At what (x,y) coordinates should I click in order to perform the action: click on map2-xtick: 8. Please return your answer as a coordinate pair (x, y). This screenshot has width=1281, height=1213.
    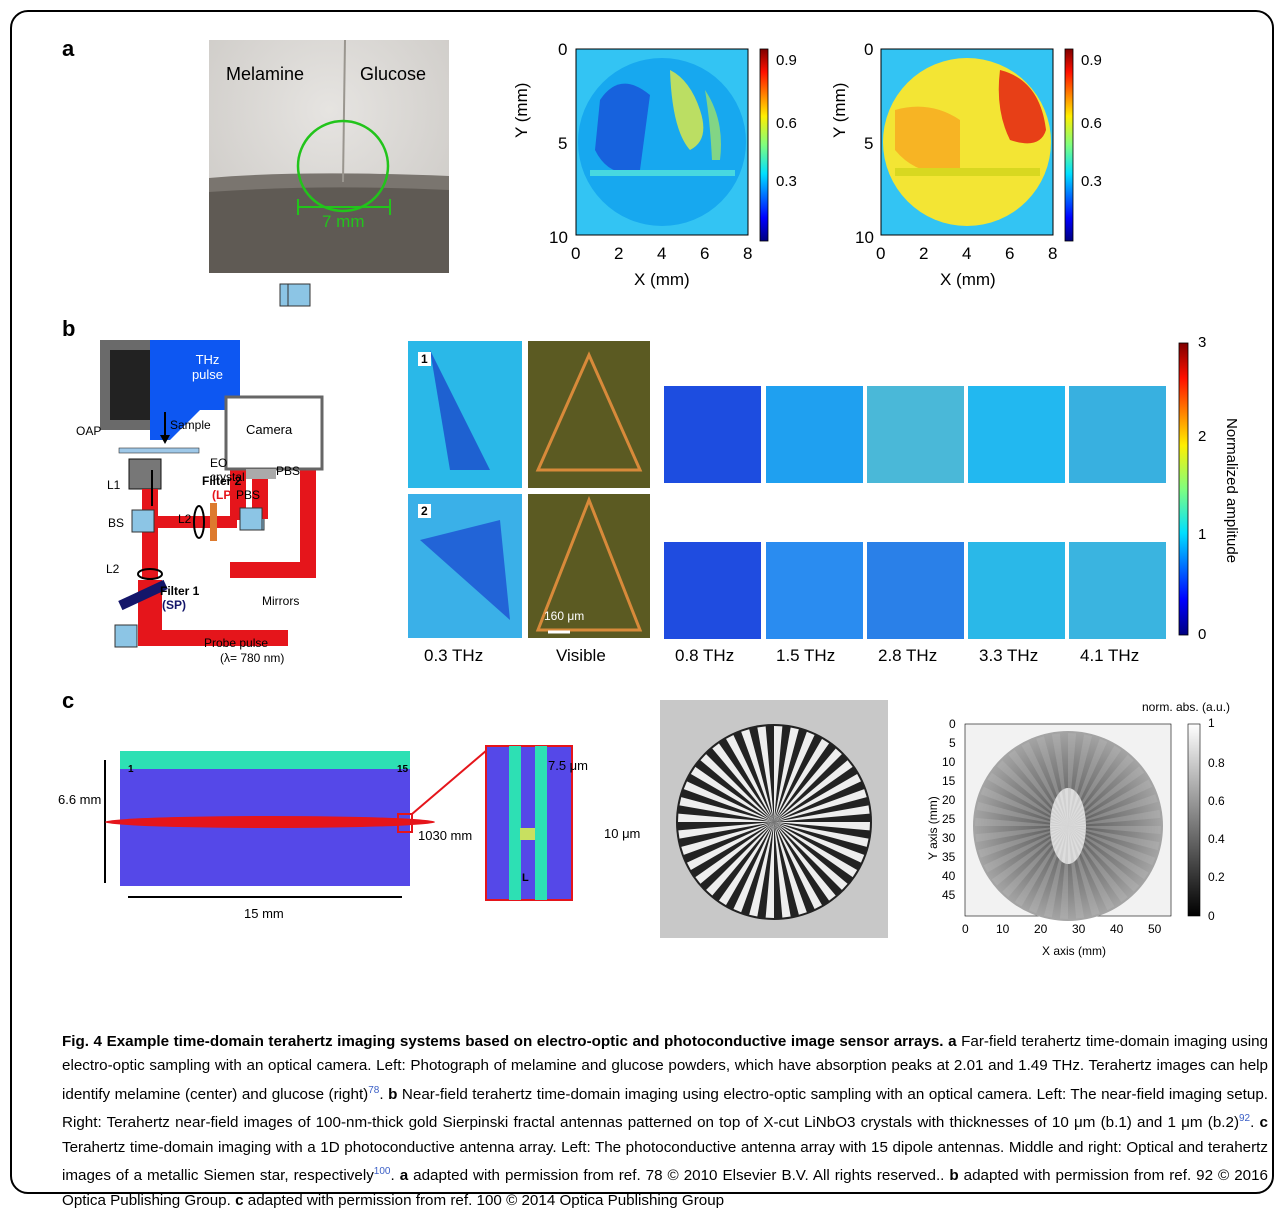
    Looking at the image, I should click on (1053, 253).